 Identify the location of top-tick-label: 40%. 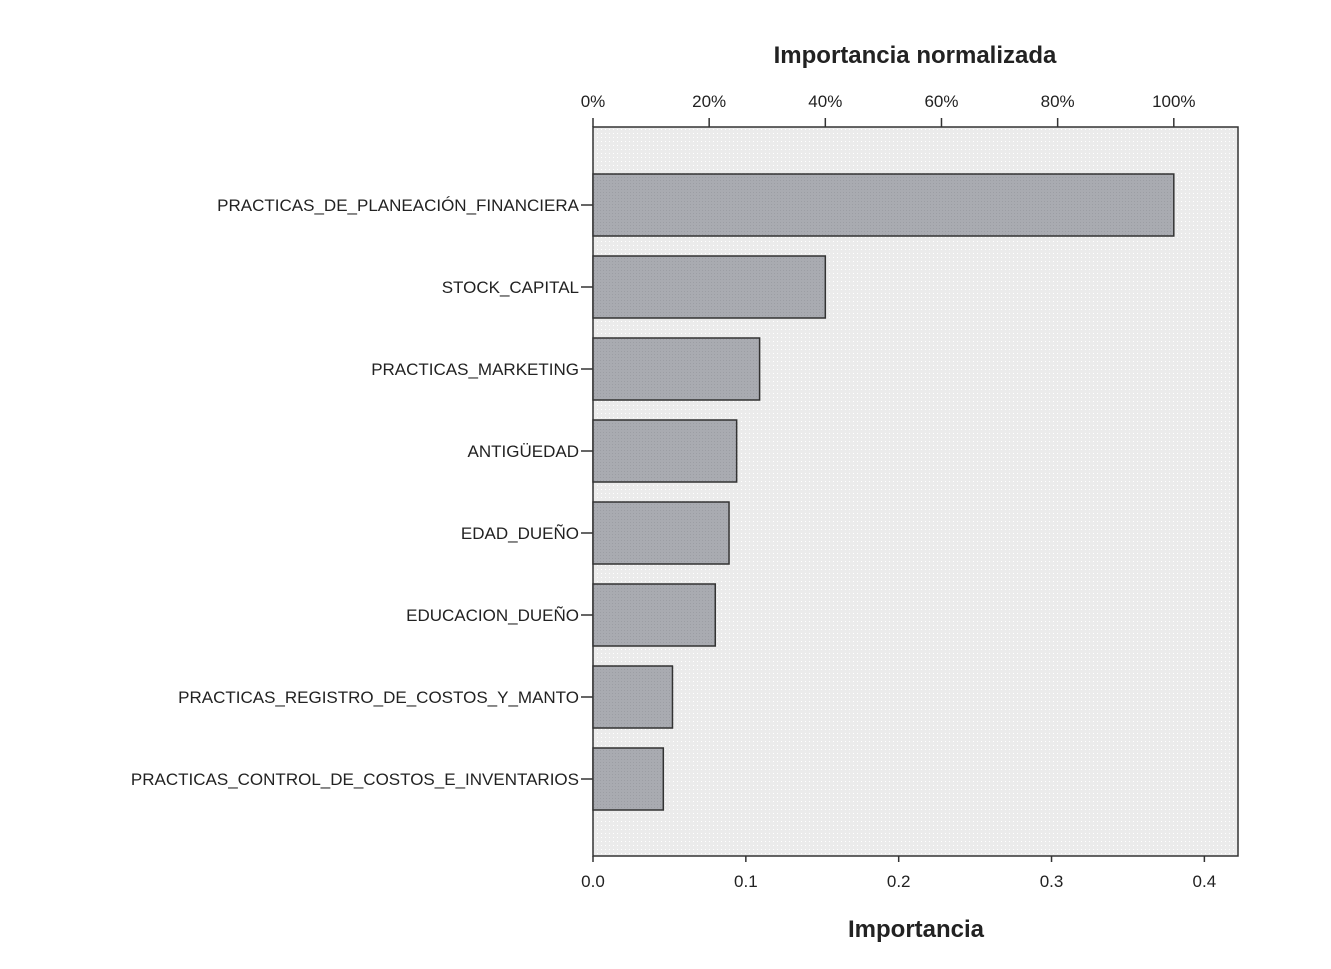
(825, 101).